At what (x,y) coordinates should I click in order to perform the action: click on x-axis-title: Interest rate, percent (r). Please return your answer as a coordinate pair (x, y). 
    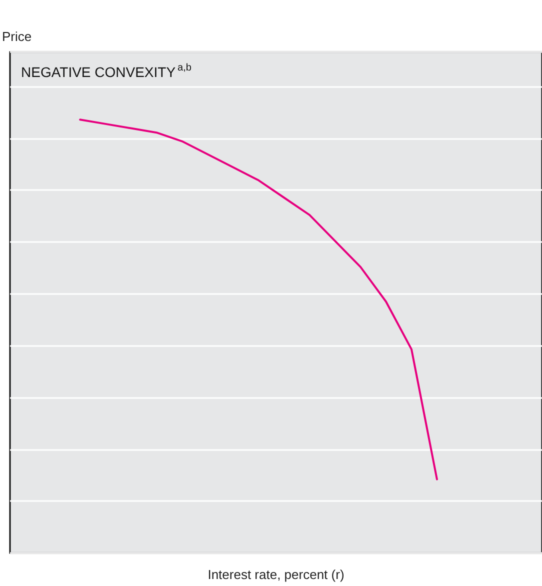
    Looking at the image, I should click on (276, 574).